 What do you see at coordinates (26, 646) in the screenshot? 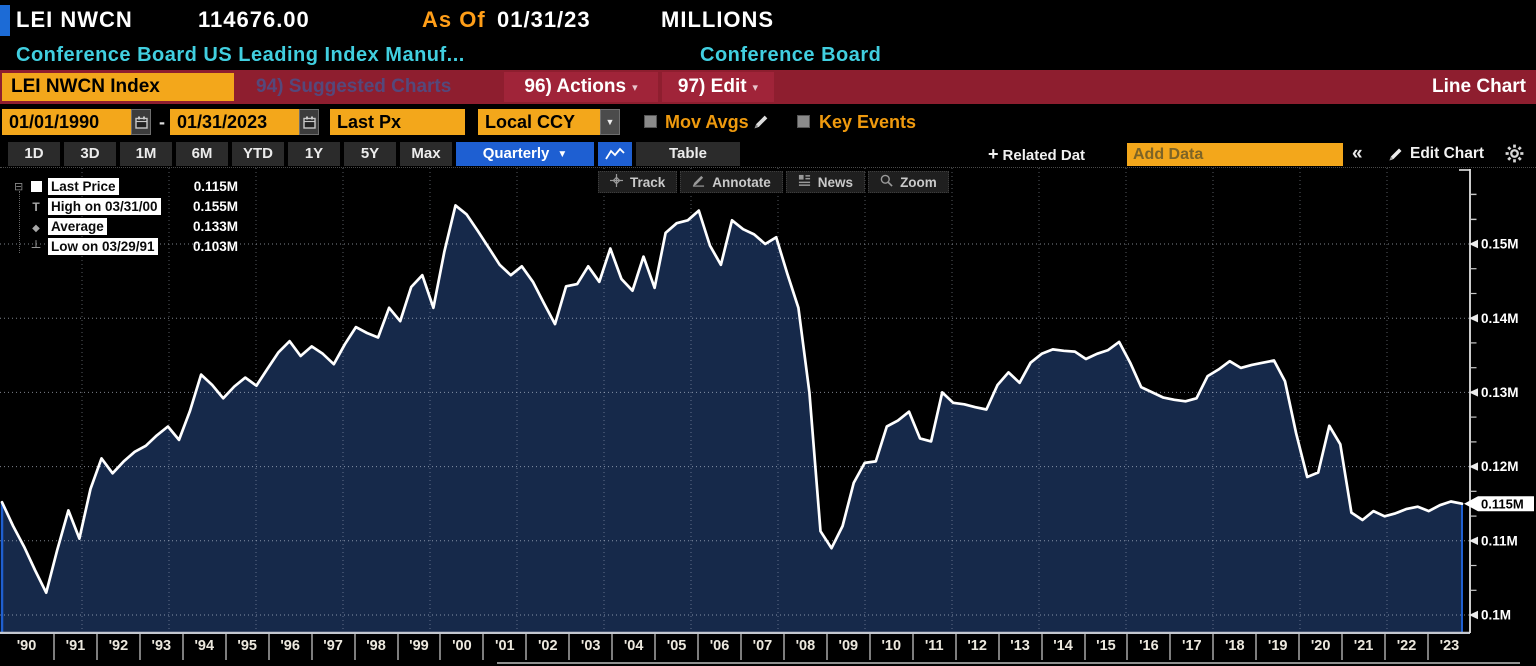
I see `x-axis-label-90: '90` at bounding box center [26, 646].